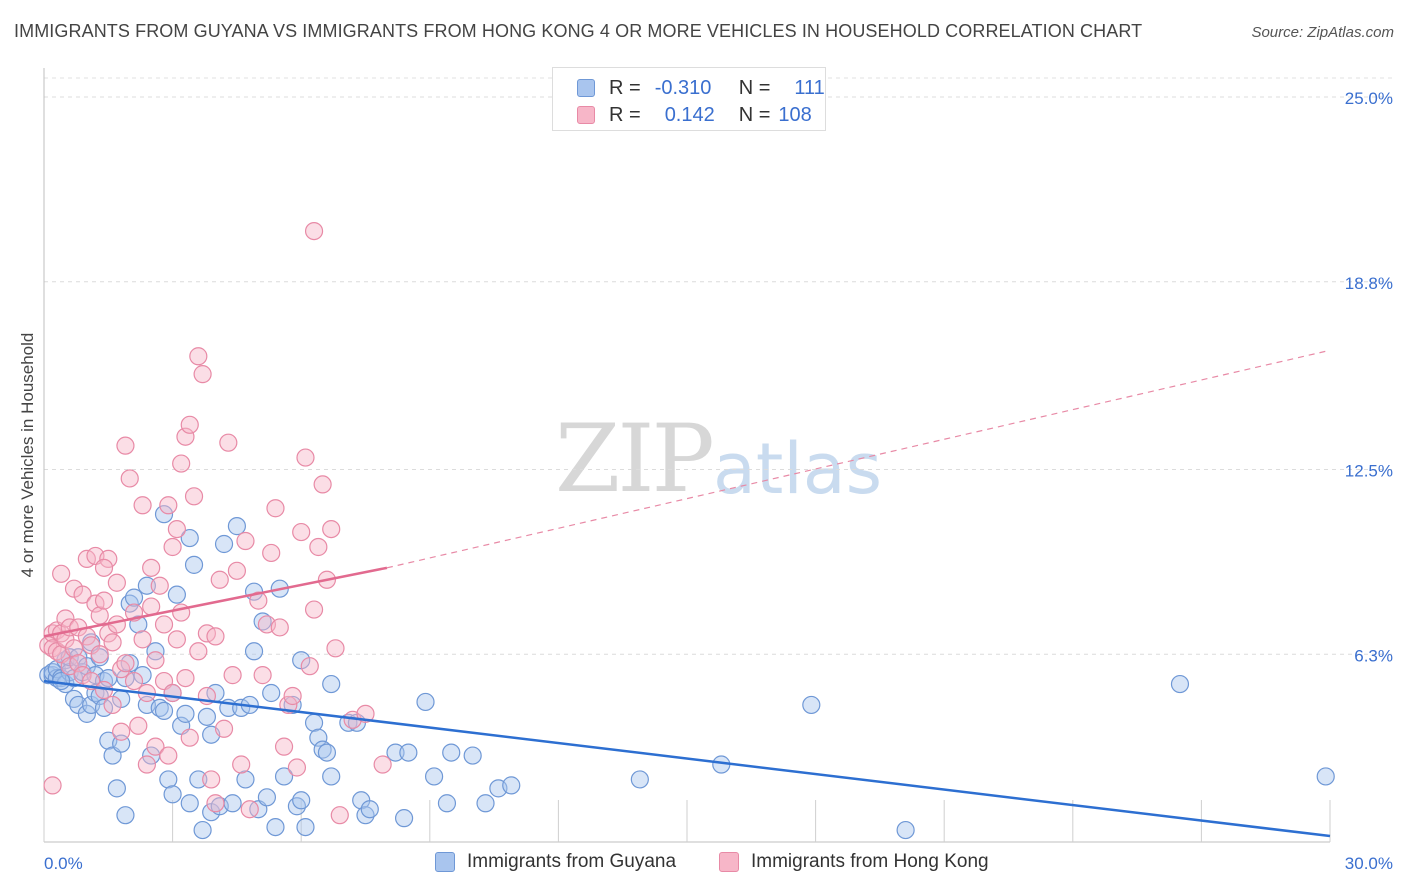 The width and height of the screenshot is (1406, 892). What do you see at coordinates (555, 862) in the screenshot?
I see `bottom-legend-guyana: Immigrants from Guyana` at bounding box center [555, 862].